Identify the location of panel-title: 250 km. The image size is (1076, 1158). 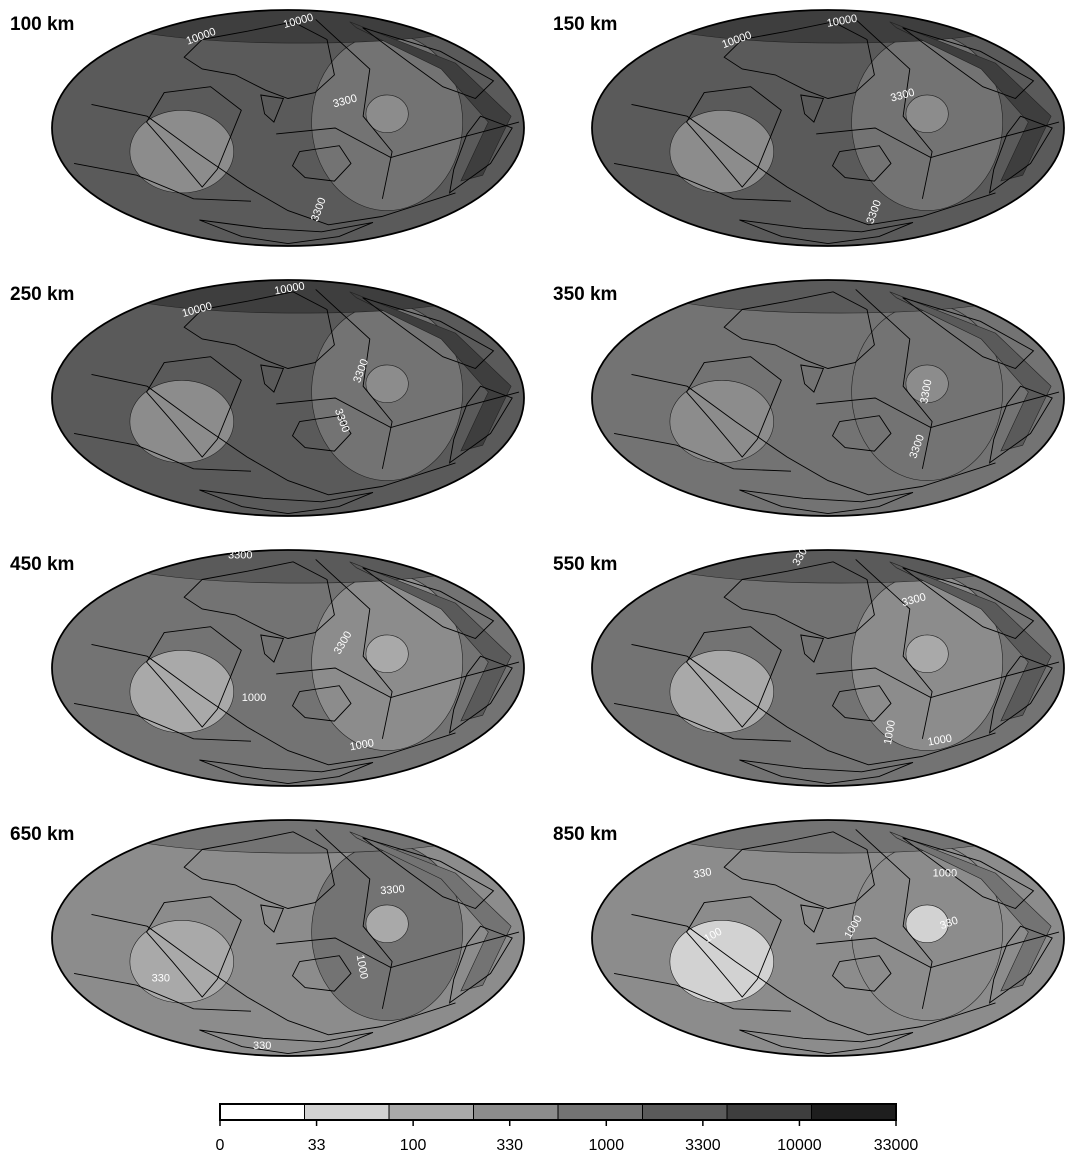
(42, 294).